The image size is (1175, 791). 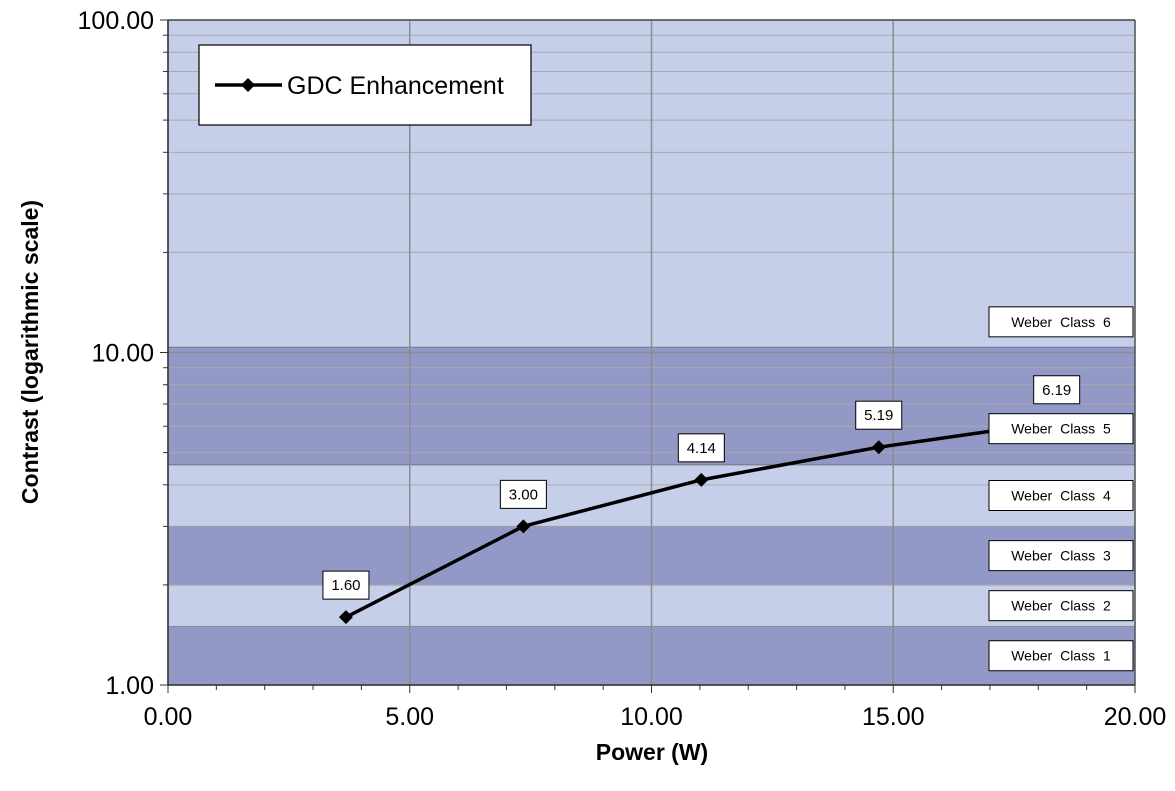 I want to click on x-tick-label: 10.00, so click(x=651, y=717).